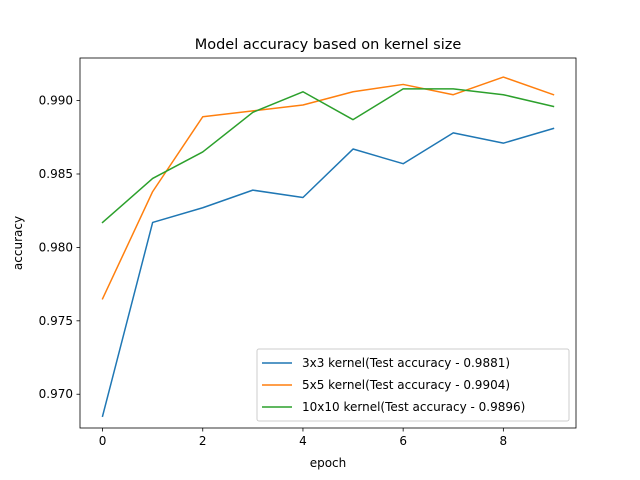  Describe the element at coordinates (56, 247) in the screenshot. I see `y-tick-label: 0.980` at that location.